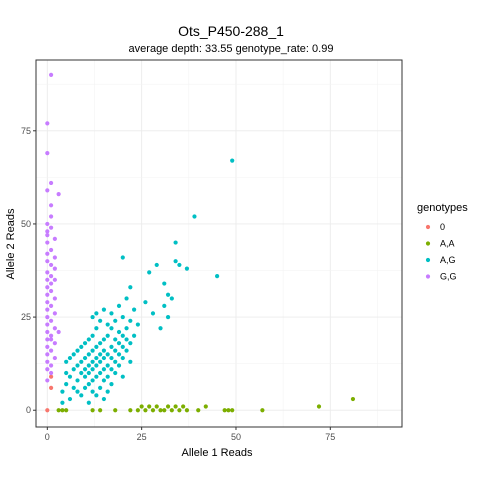 Image resolution: width=480 pixels, height=480 pixels. What do you see at coordinates (217, 453) in the screenshot?
I see `x-axis-title: Allele 1 Reads` at bounding box center [217, 453].